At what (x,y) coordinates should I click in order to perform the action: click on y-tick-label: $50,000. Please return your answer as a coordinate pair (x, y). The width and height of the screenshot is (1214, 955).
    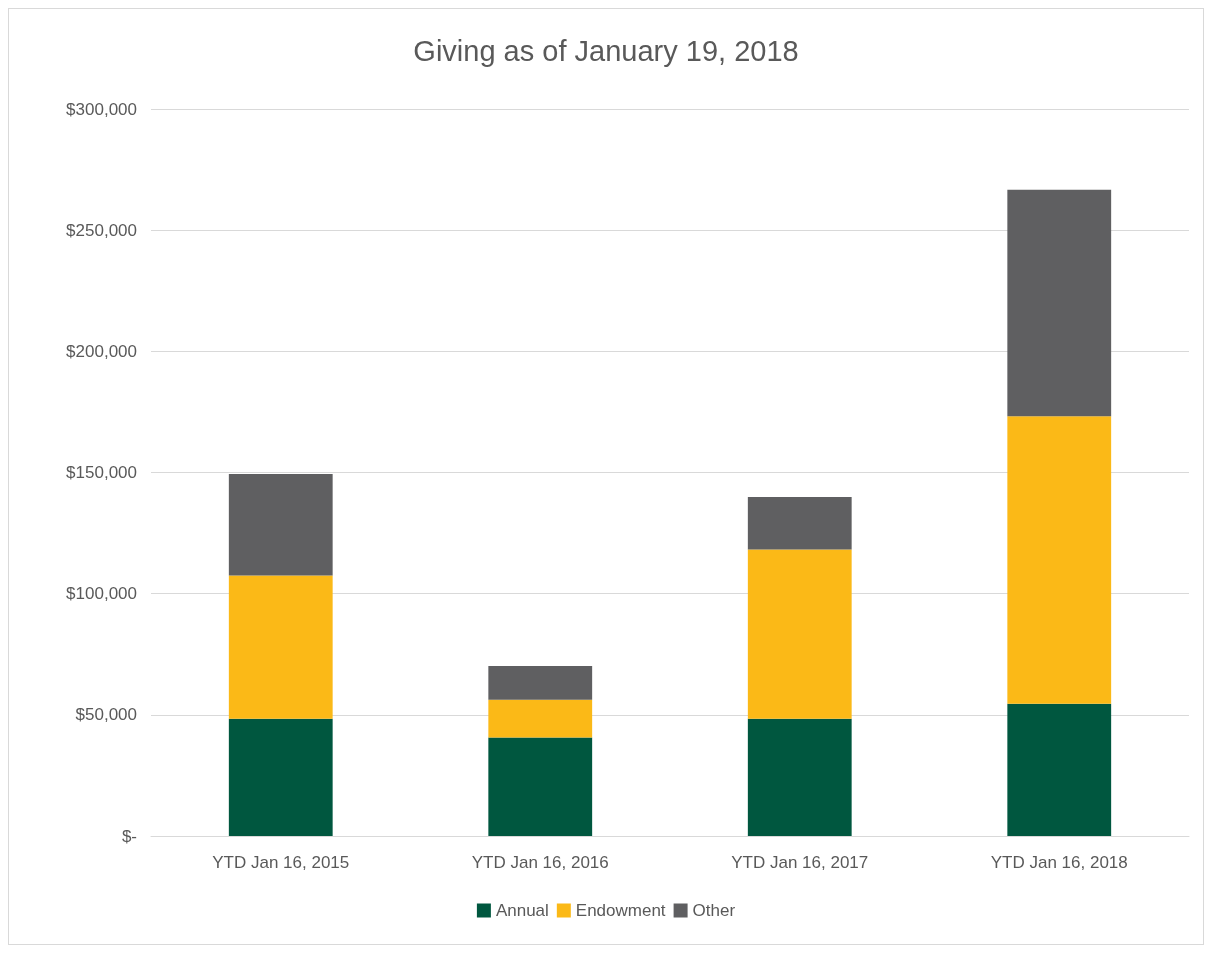
    Looking at the image, I should click on (106, 715).